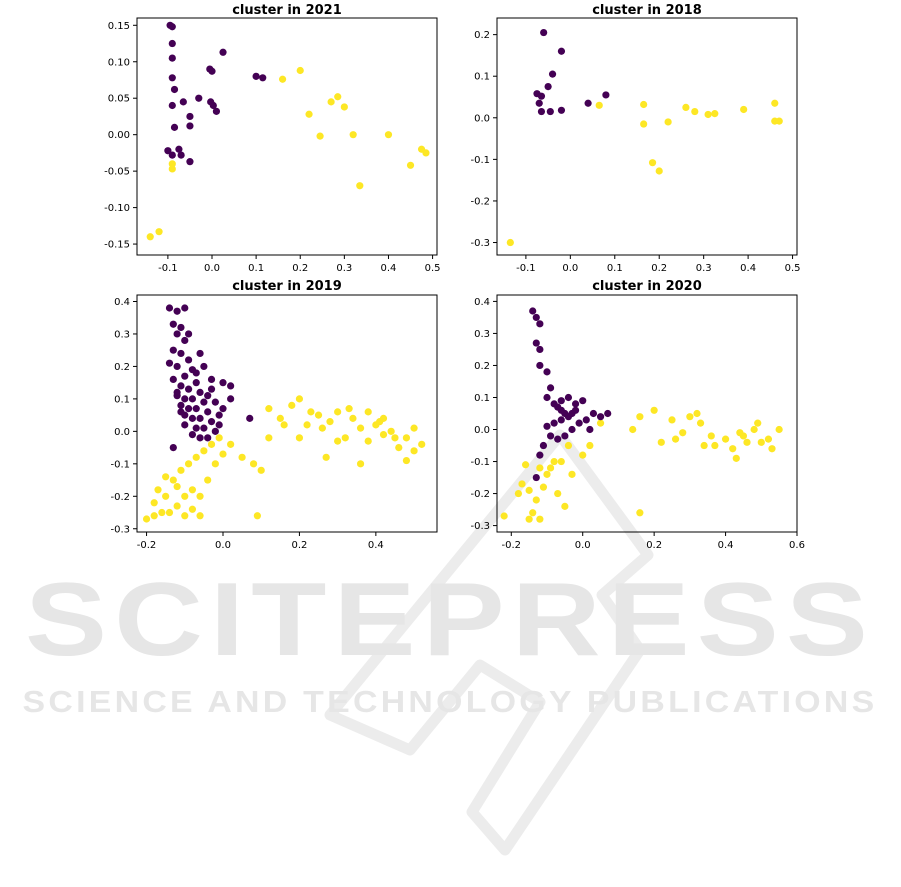  What do you see at coordinates (653, 541) in the screenshot?
I see `x-axis: -0.2 0.0 0.2 0.4 0.6` at bounding box center [653, 541].